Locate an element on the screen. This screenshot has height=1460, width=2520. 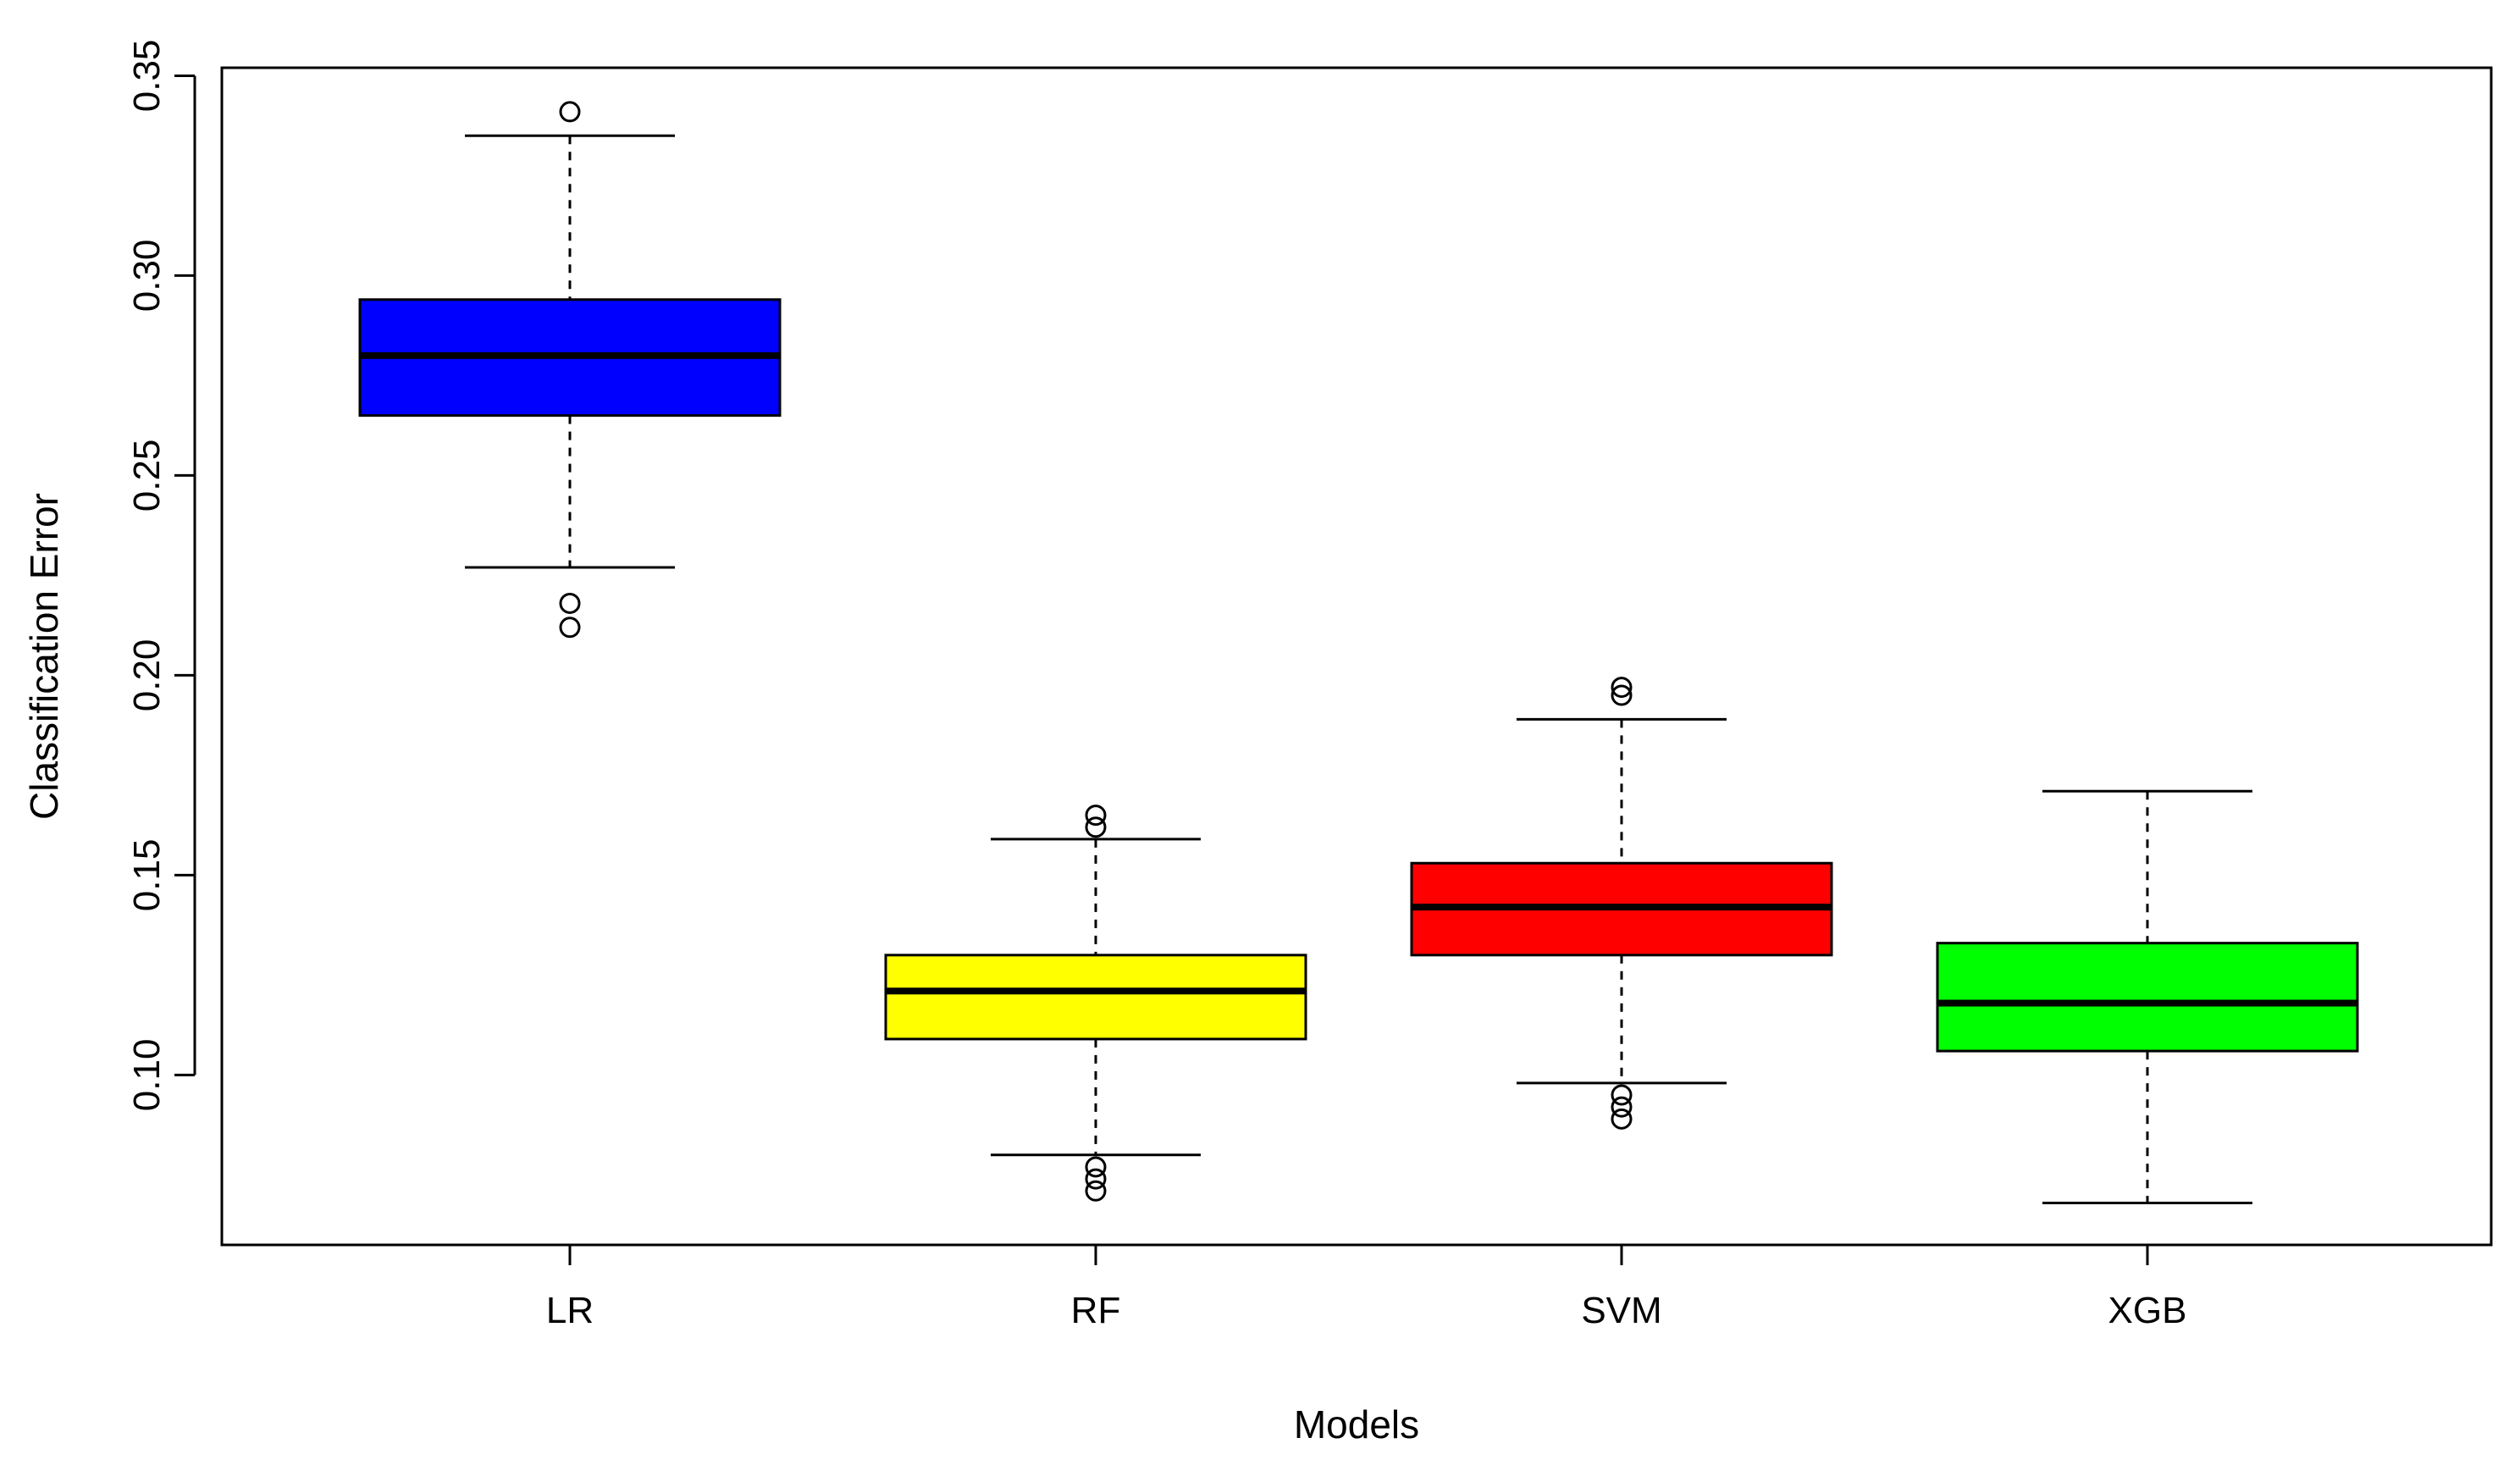
x-axis: LR RF SVM XGB is located at coordinates (1367, 1288).